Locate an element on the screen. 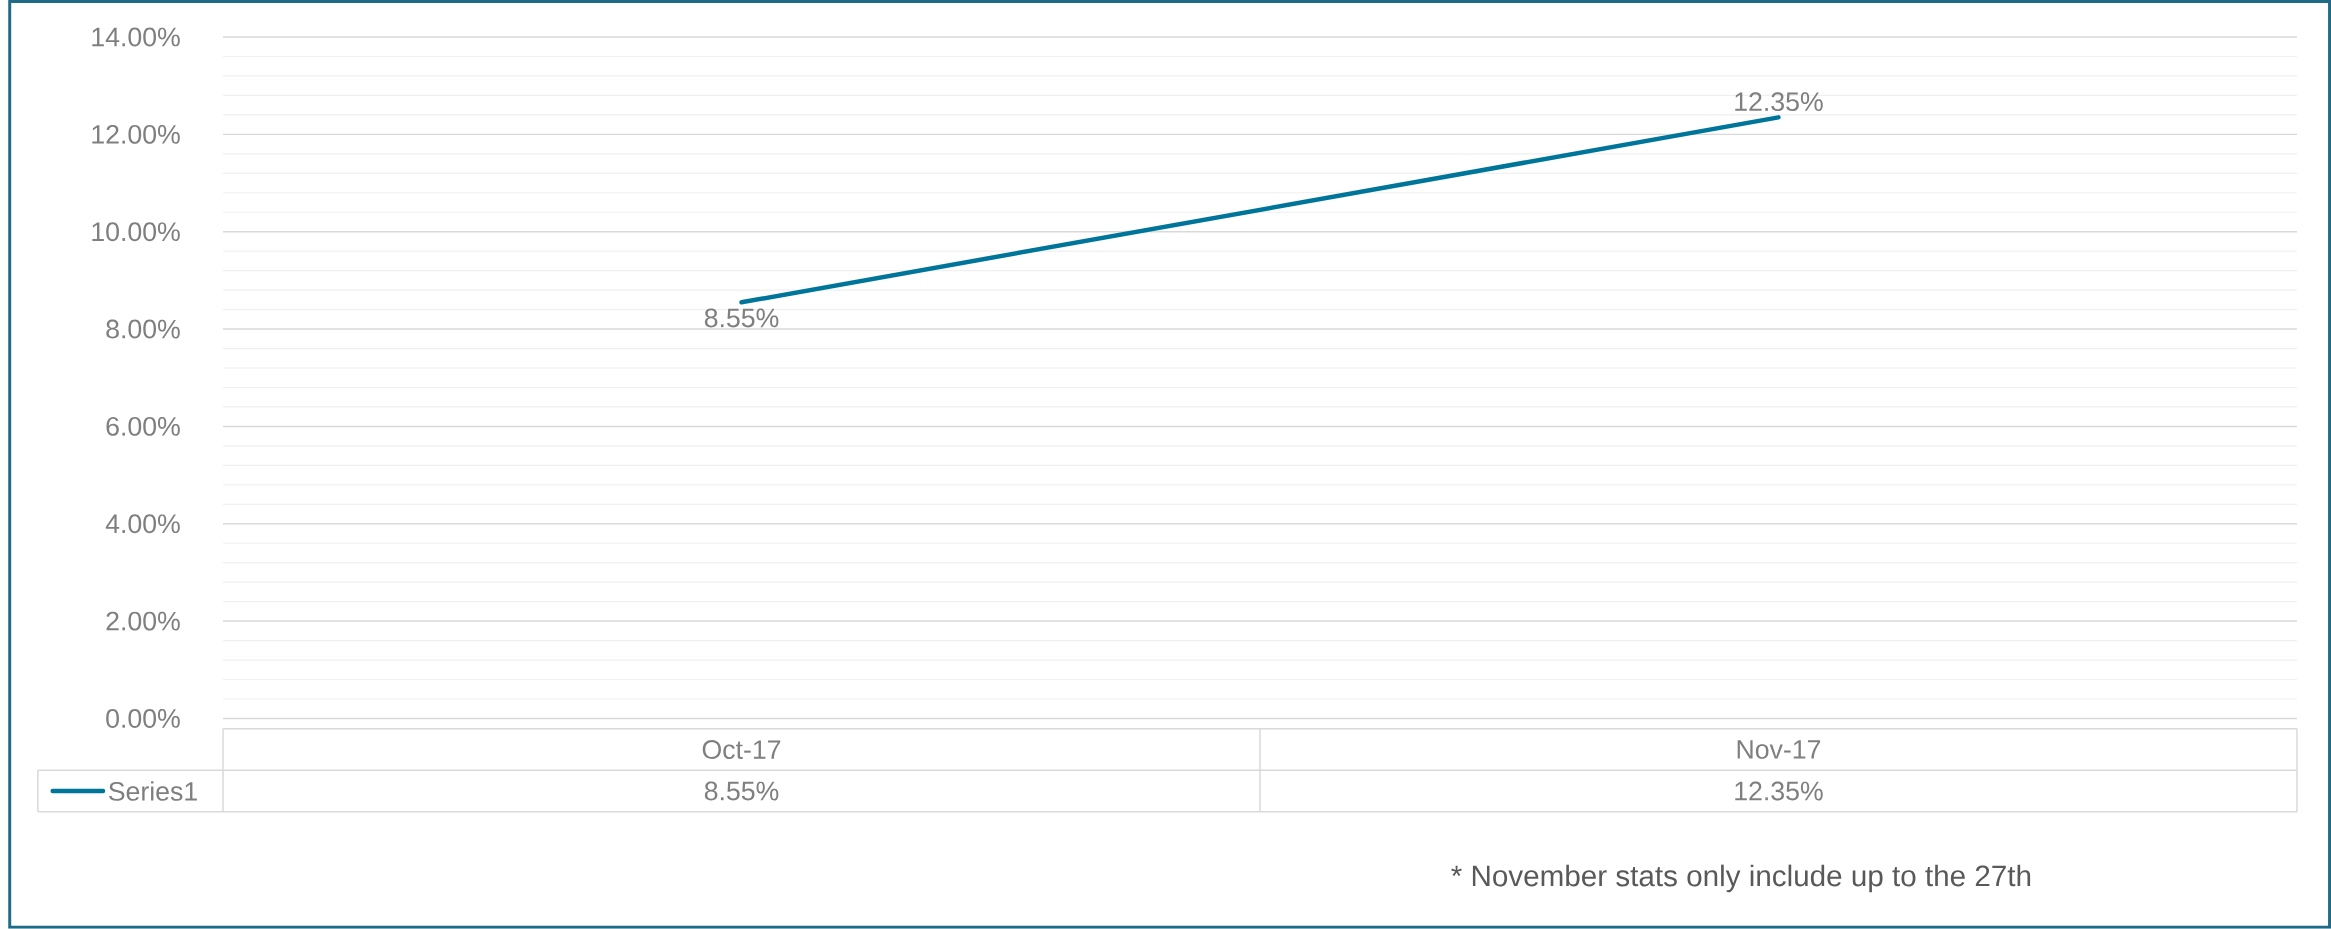 The height and width of the screenshot is (929, 2331). text: 12.35% is located at coordinates (1779, 102).